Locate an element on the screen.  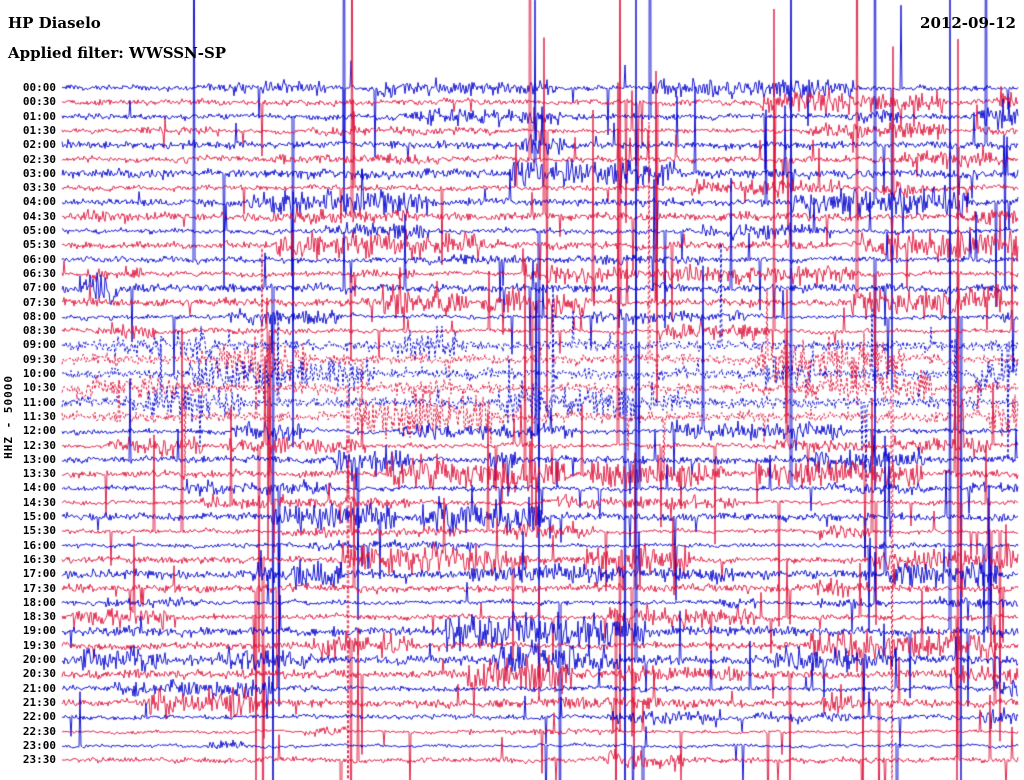
time-label: 11:30 is located at coordinates (39, 416).